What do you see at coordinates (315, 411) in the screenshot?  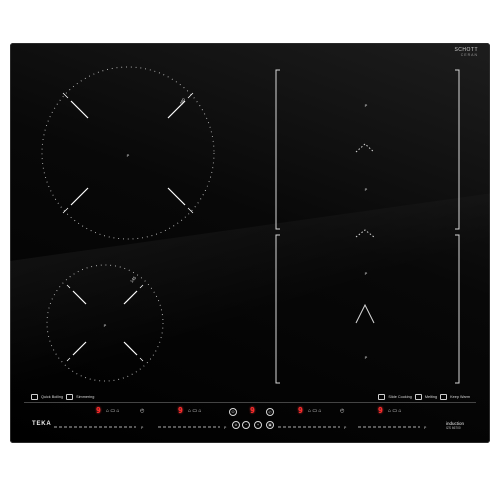 I see `zone-3-function-icons: ⌂ ▭ ⌂` at bounding box center [315, 411].